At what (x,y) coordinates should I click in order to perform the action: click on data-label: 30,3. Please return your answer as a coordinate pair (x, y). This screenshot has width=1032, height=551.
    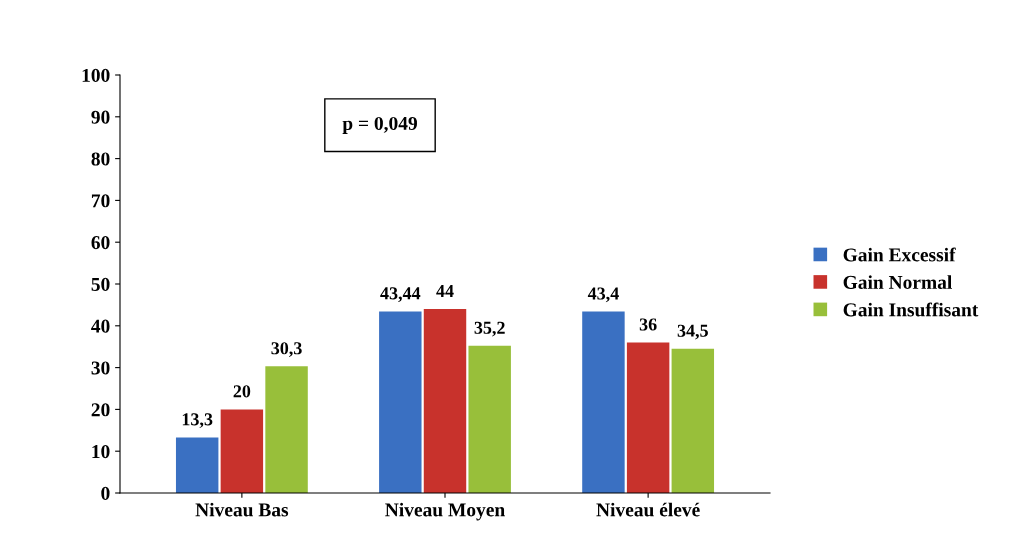
    Looking at the image, I should click on (286, 349).